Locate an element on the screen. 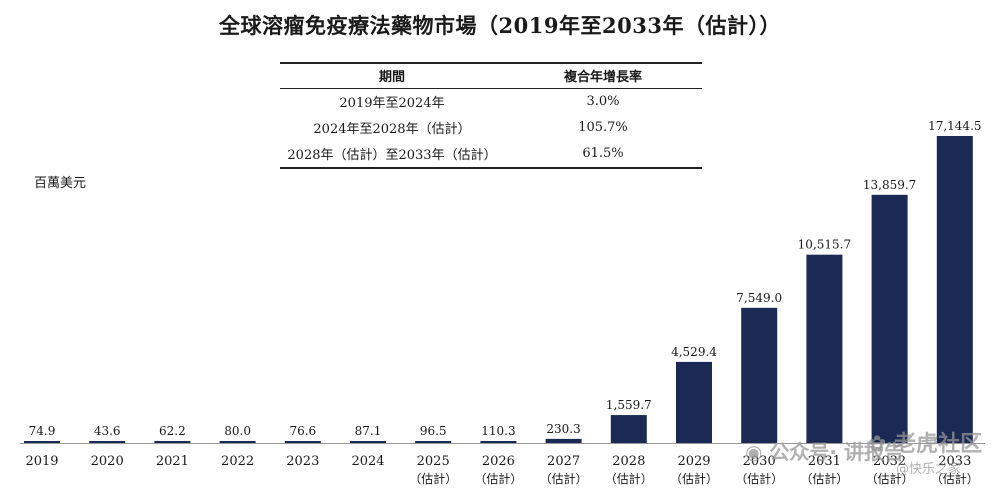  x-tick-label: 2022 is located at coordinates (237, 461).